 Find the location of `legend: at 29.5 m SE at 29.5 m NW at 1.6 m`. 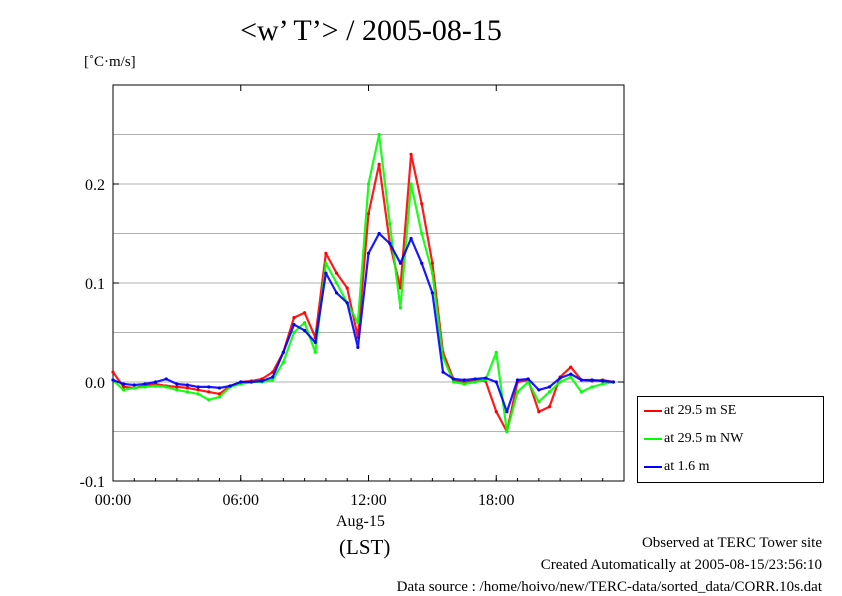

legend: at 29.5 m SE at 29.5 m NW at 1.6 m is located at coordinates (730, 439).